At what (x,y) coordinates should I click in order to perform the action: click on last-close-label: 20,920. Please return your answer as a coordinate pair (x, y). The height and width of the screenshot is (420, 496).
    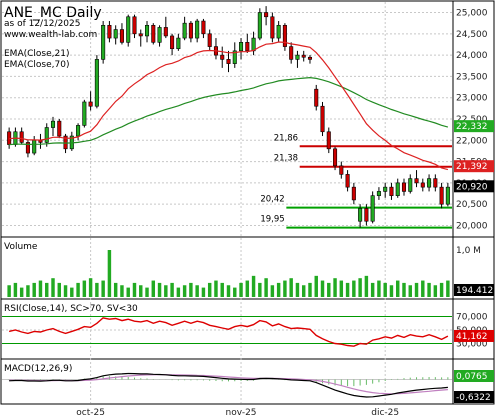
    Looking at the image, I should click on (472, 187).